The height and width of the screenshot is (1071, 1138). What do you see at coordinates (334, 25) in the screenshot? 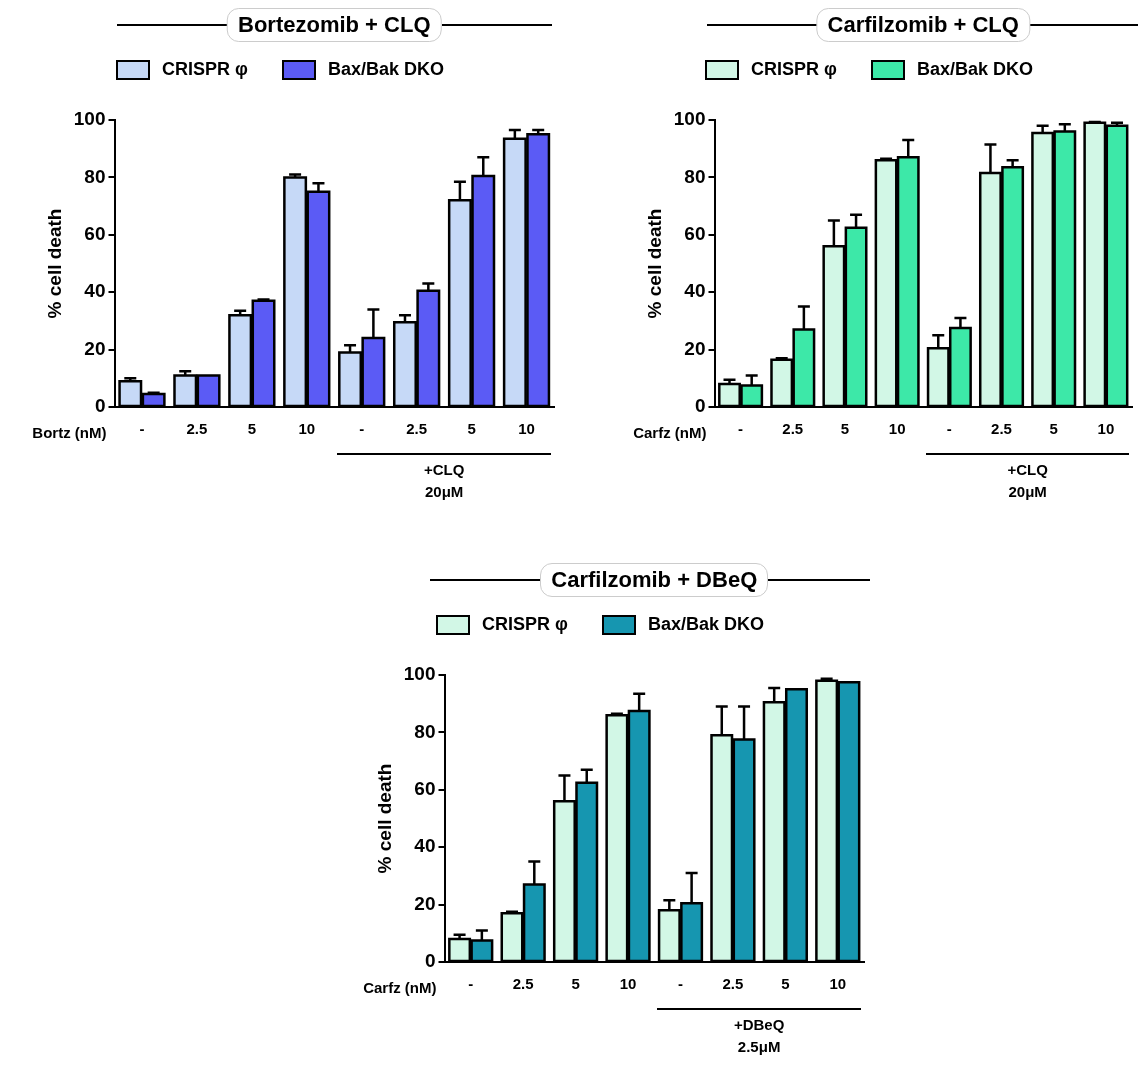
I see `chart-title: Bortezomib + CLQ` at bounding box center [334, 25].